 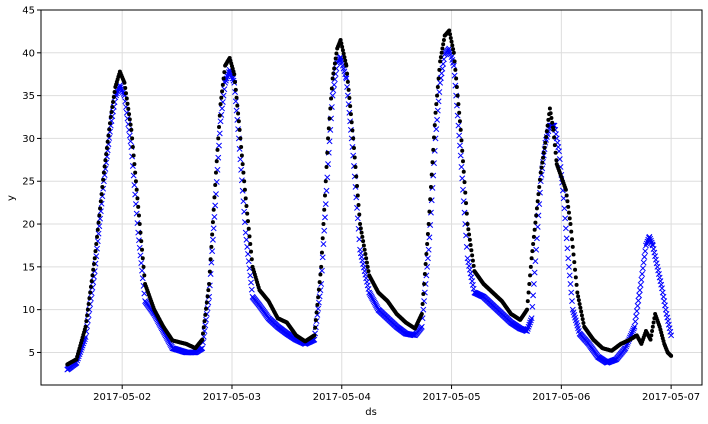 I want to click on x-axis-label: ds, so click(x=371, y=412).